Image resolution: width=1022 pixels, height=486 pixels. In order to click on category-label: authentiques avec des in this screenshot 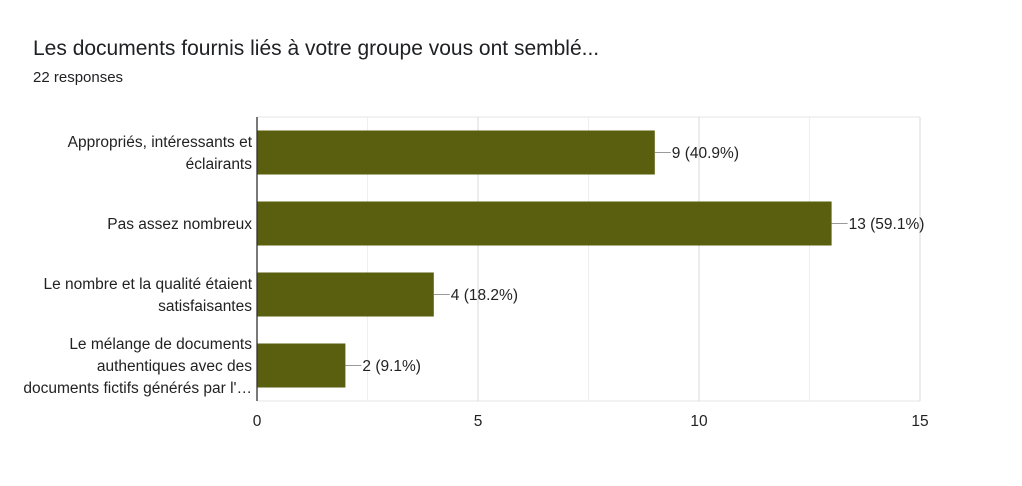, I will do `click(174, 366)`.